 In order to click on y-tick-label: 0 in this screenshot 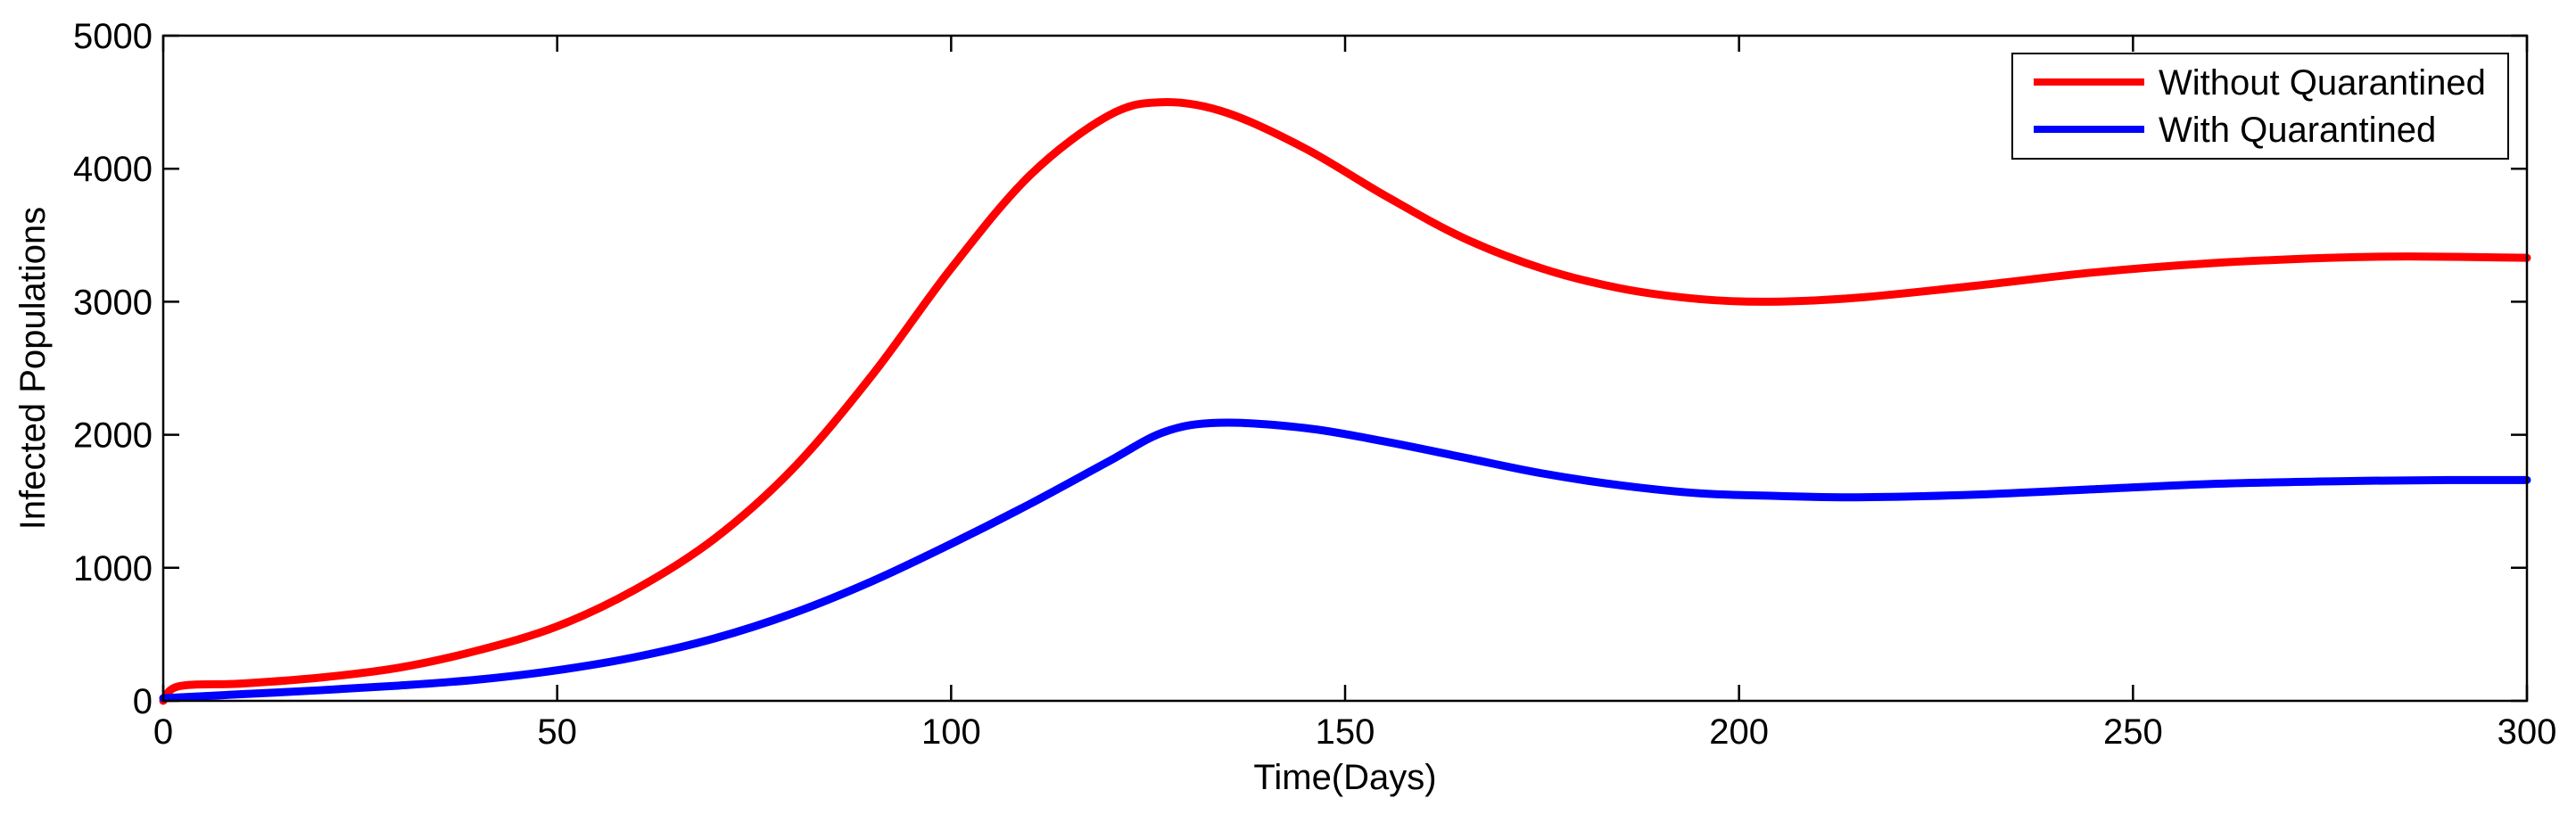, I will do `click(143, 701)`.